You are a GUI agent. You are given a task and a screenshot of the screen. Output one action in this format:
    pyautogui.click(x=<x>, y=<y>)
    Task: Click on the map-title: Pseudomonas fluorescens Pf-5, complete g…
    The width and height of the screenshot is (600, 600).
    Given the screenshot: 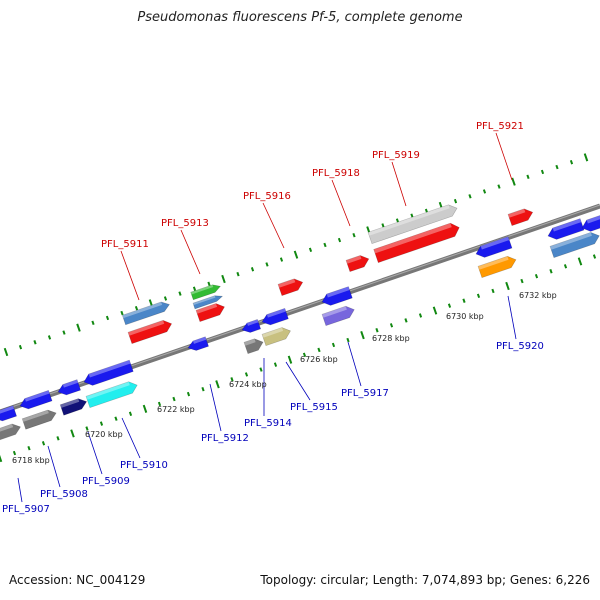 What is the action you would take?
    pyautogui.click(x=300, y=17)
    